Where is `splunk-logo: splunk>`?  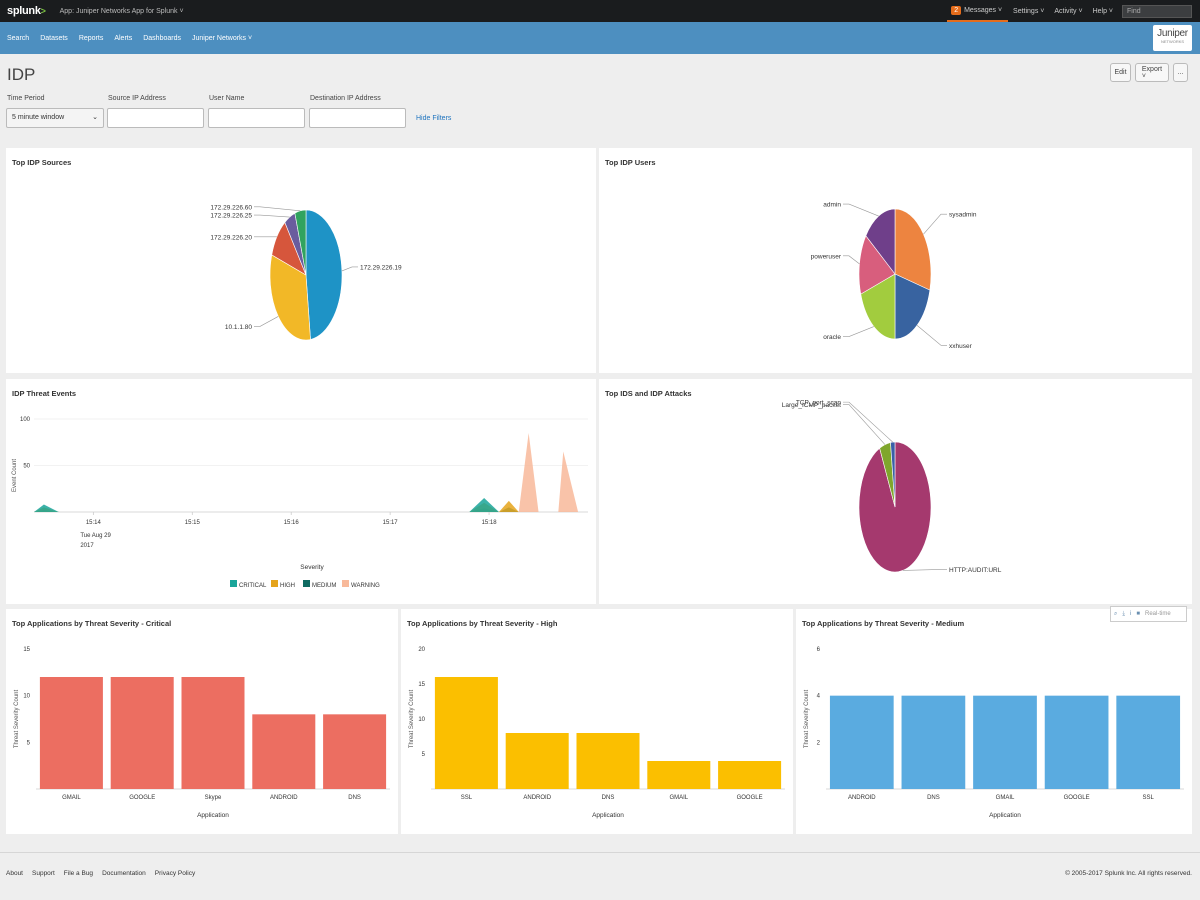
splunk-logo: splunk> is located at coordinates (26, 11).